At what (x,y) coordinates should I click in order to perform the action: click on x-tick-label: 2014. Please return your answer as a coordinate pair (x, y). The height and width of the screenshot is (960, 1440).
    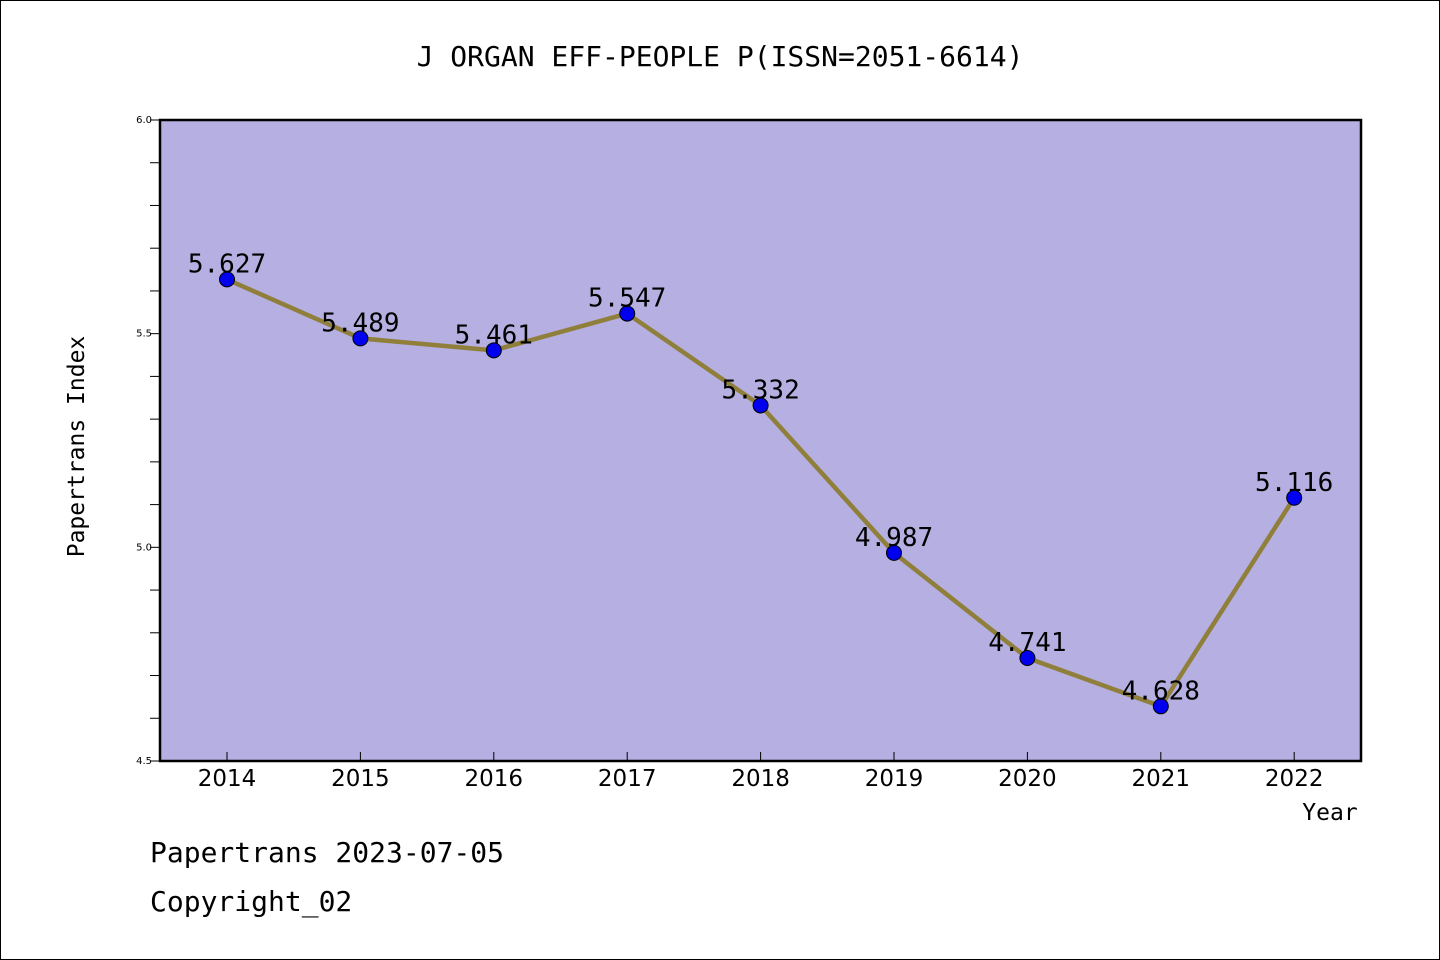
    Looking at the image, I should click on (227, 779).